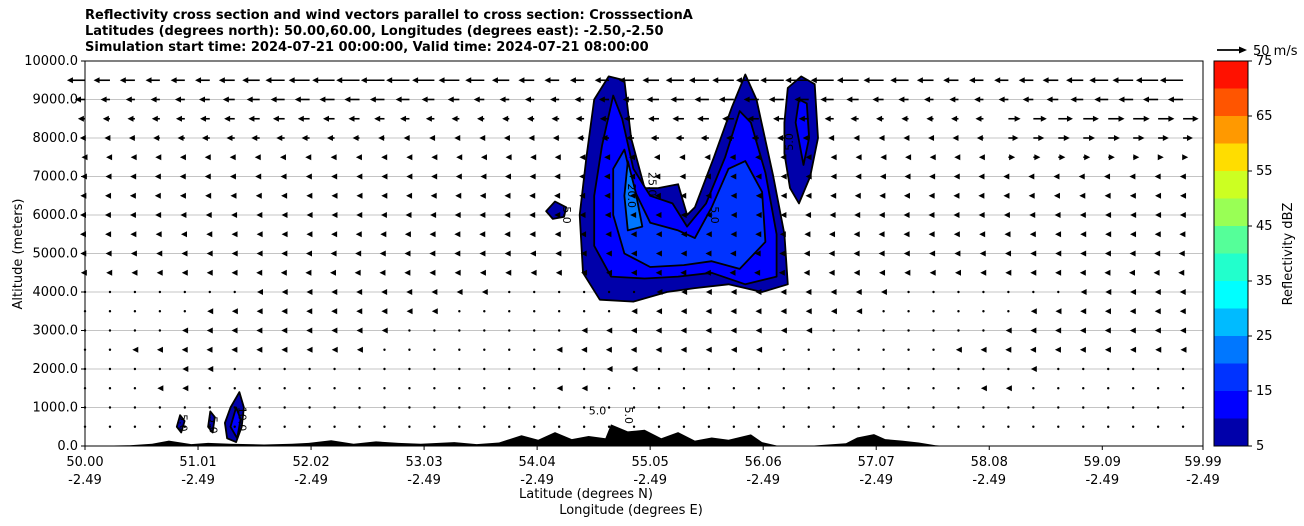 The height and width of the screenshot is (526, 1304). Describe the element at coordinates (1257, 51) in the screenshot. I see `quiver-key: 50 m/s` at that location.